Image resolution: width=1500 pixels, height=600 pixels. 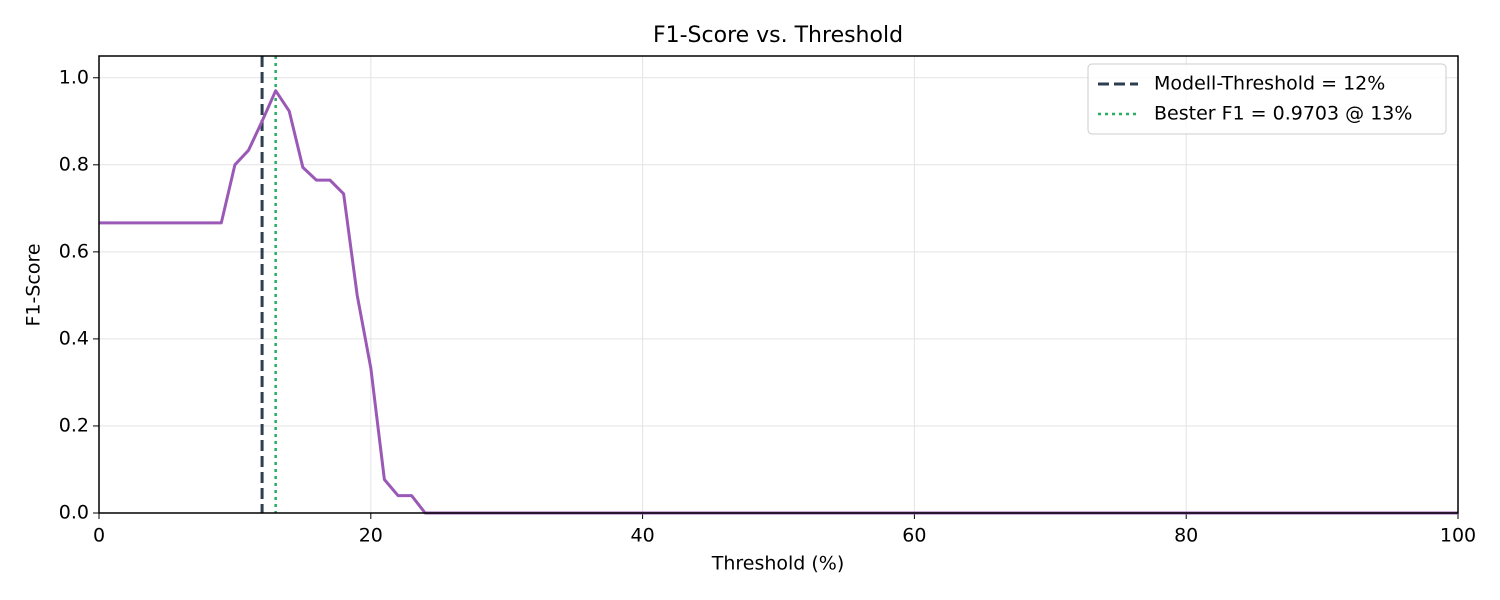 What do you see at coordinates (99, 536) in the screenshot?
I see `x-tick-label: 0` at bounding box center [99, 536].